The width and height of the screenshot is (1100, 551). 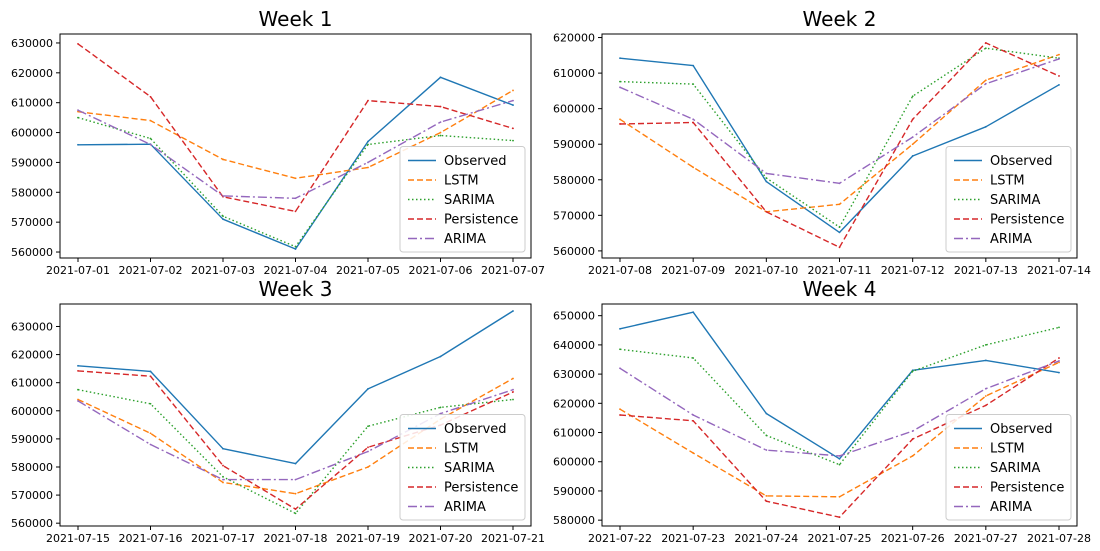 What do you see at coordinates (1021, 429) in the screenshot?
I see `legend-label-observed: Observed` at bounding box center [1021, 429].